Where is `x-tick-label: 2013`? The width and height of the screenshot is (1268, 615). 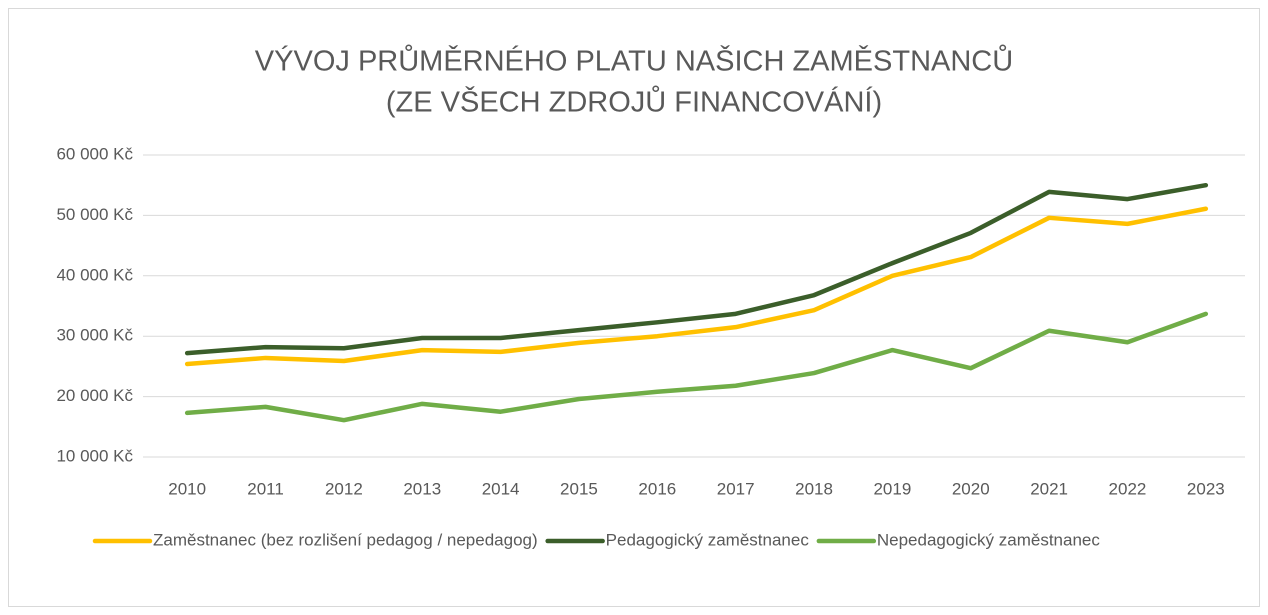 x-tick-label: 2013 is located at coordinates (422, 488).